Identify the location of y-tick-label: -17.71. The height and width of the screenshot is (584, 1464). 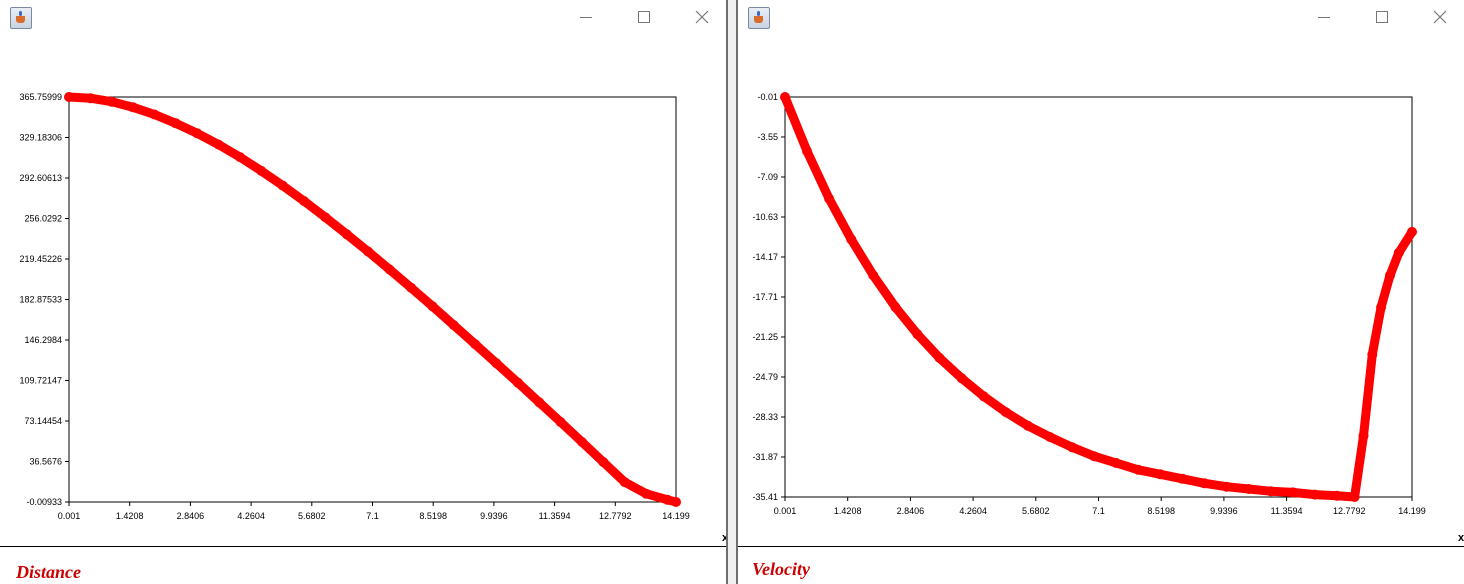
(765, 297).